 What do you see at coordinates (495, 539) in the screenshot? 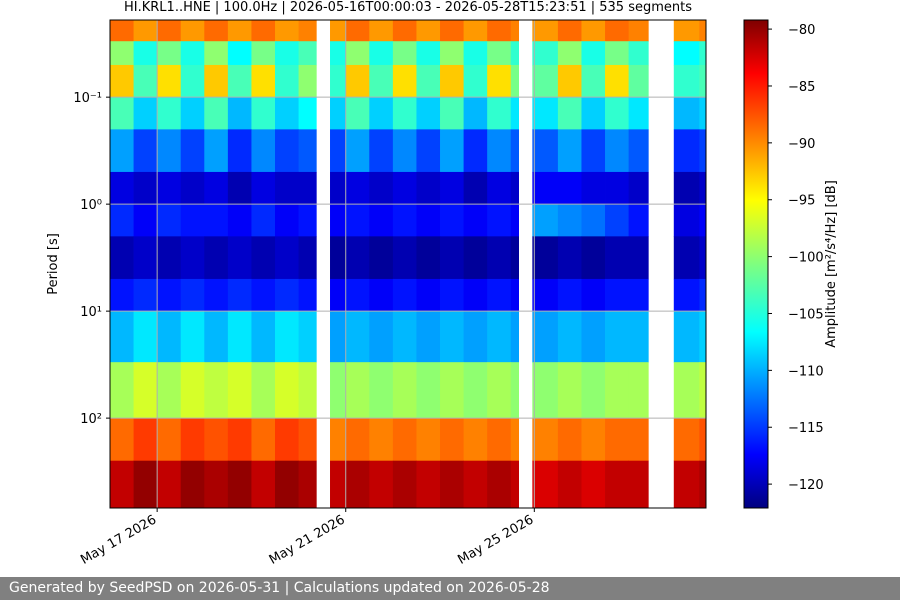
I see `x-tick-label: May 25 2026` at bounding box center [495, 539].